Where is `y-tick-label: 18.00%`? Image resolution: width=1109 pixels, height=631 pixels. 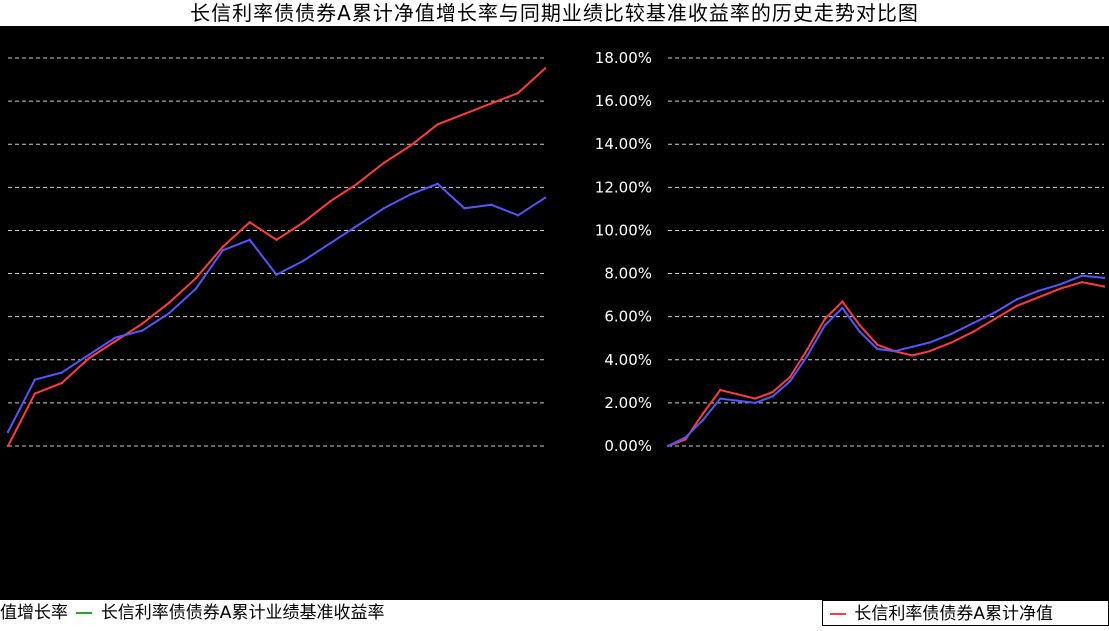 y-tick-label: 18.00% is located at coordinates (623, 58).